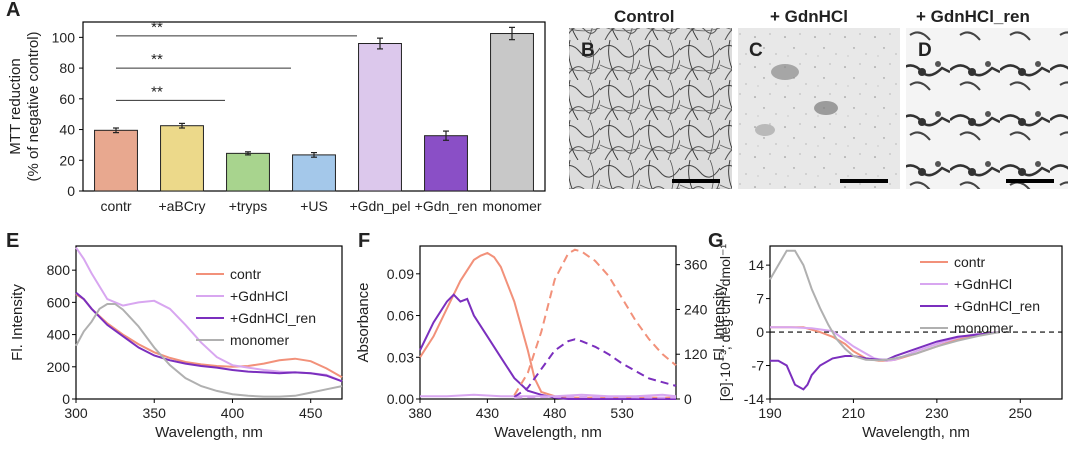 This screenshot has height=452, width=1072. What do you see at coordinates (67, 160) in the screenshot?
I see `y-tick-label-a: 20` at bounding box center [67, 160].